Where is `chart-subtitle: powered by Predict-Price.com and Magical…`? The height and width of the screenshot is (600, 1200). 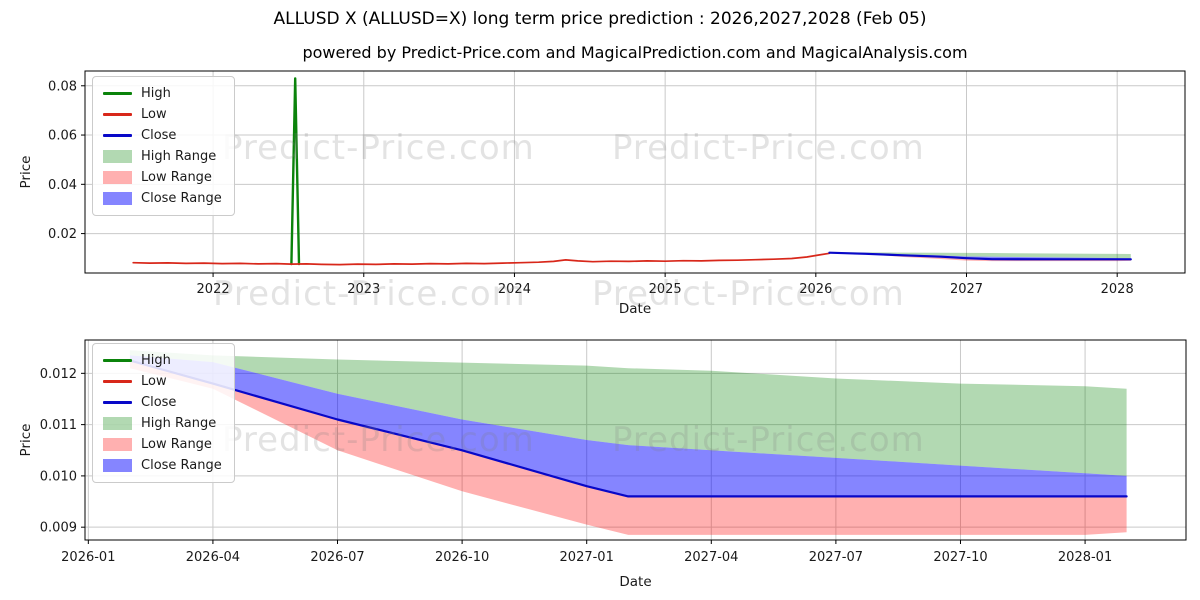
chart-subtitle: powered by Predict-Price.com and Magical… is located at coordinates (635, 52).